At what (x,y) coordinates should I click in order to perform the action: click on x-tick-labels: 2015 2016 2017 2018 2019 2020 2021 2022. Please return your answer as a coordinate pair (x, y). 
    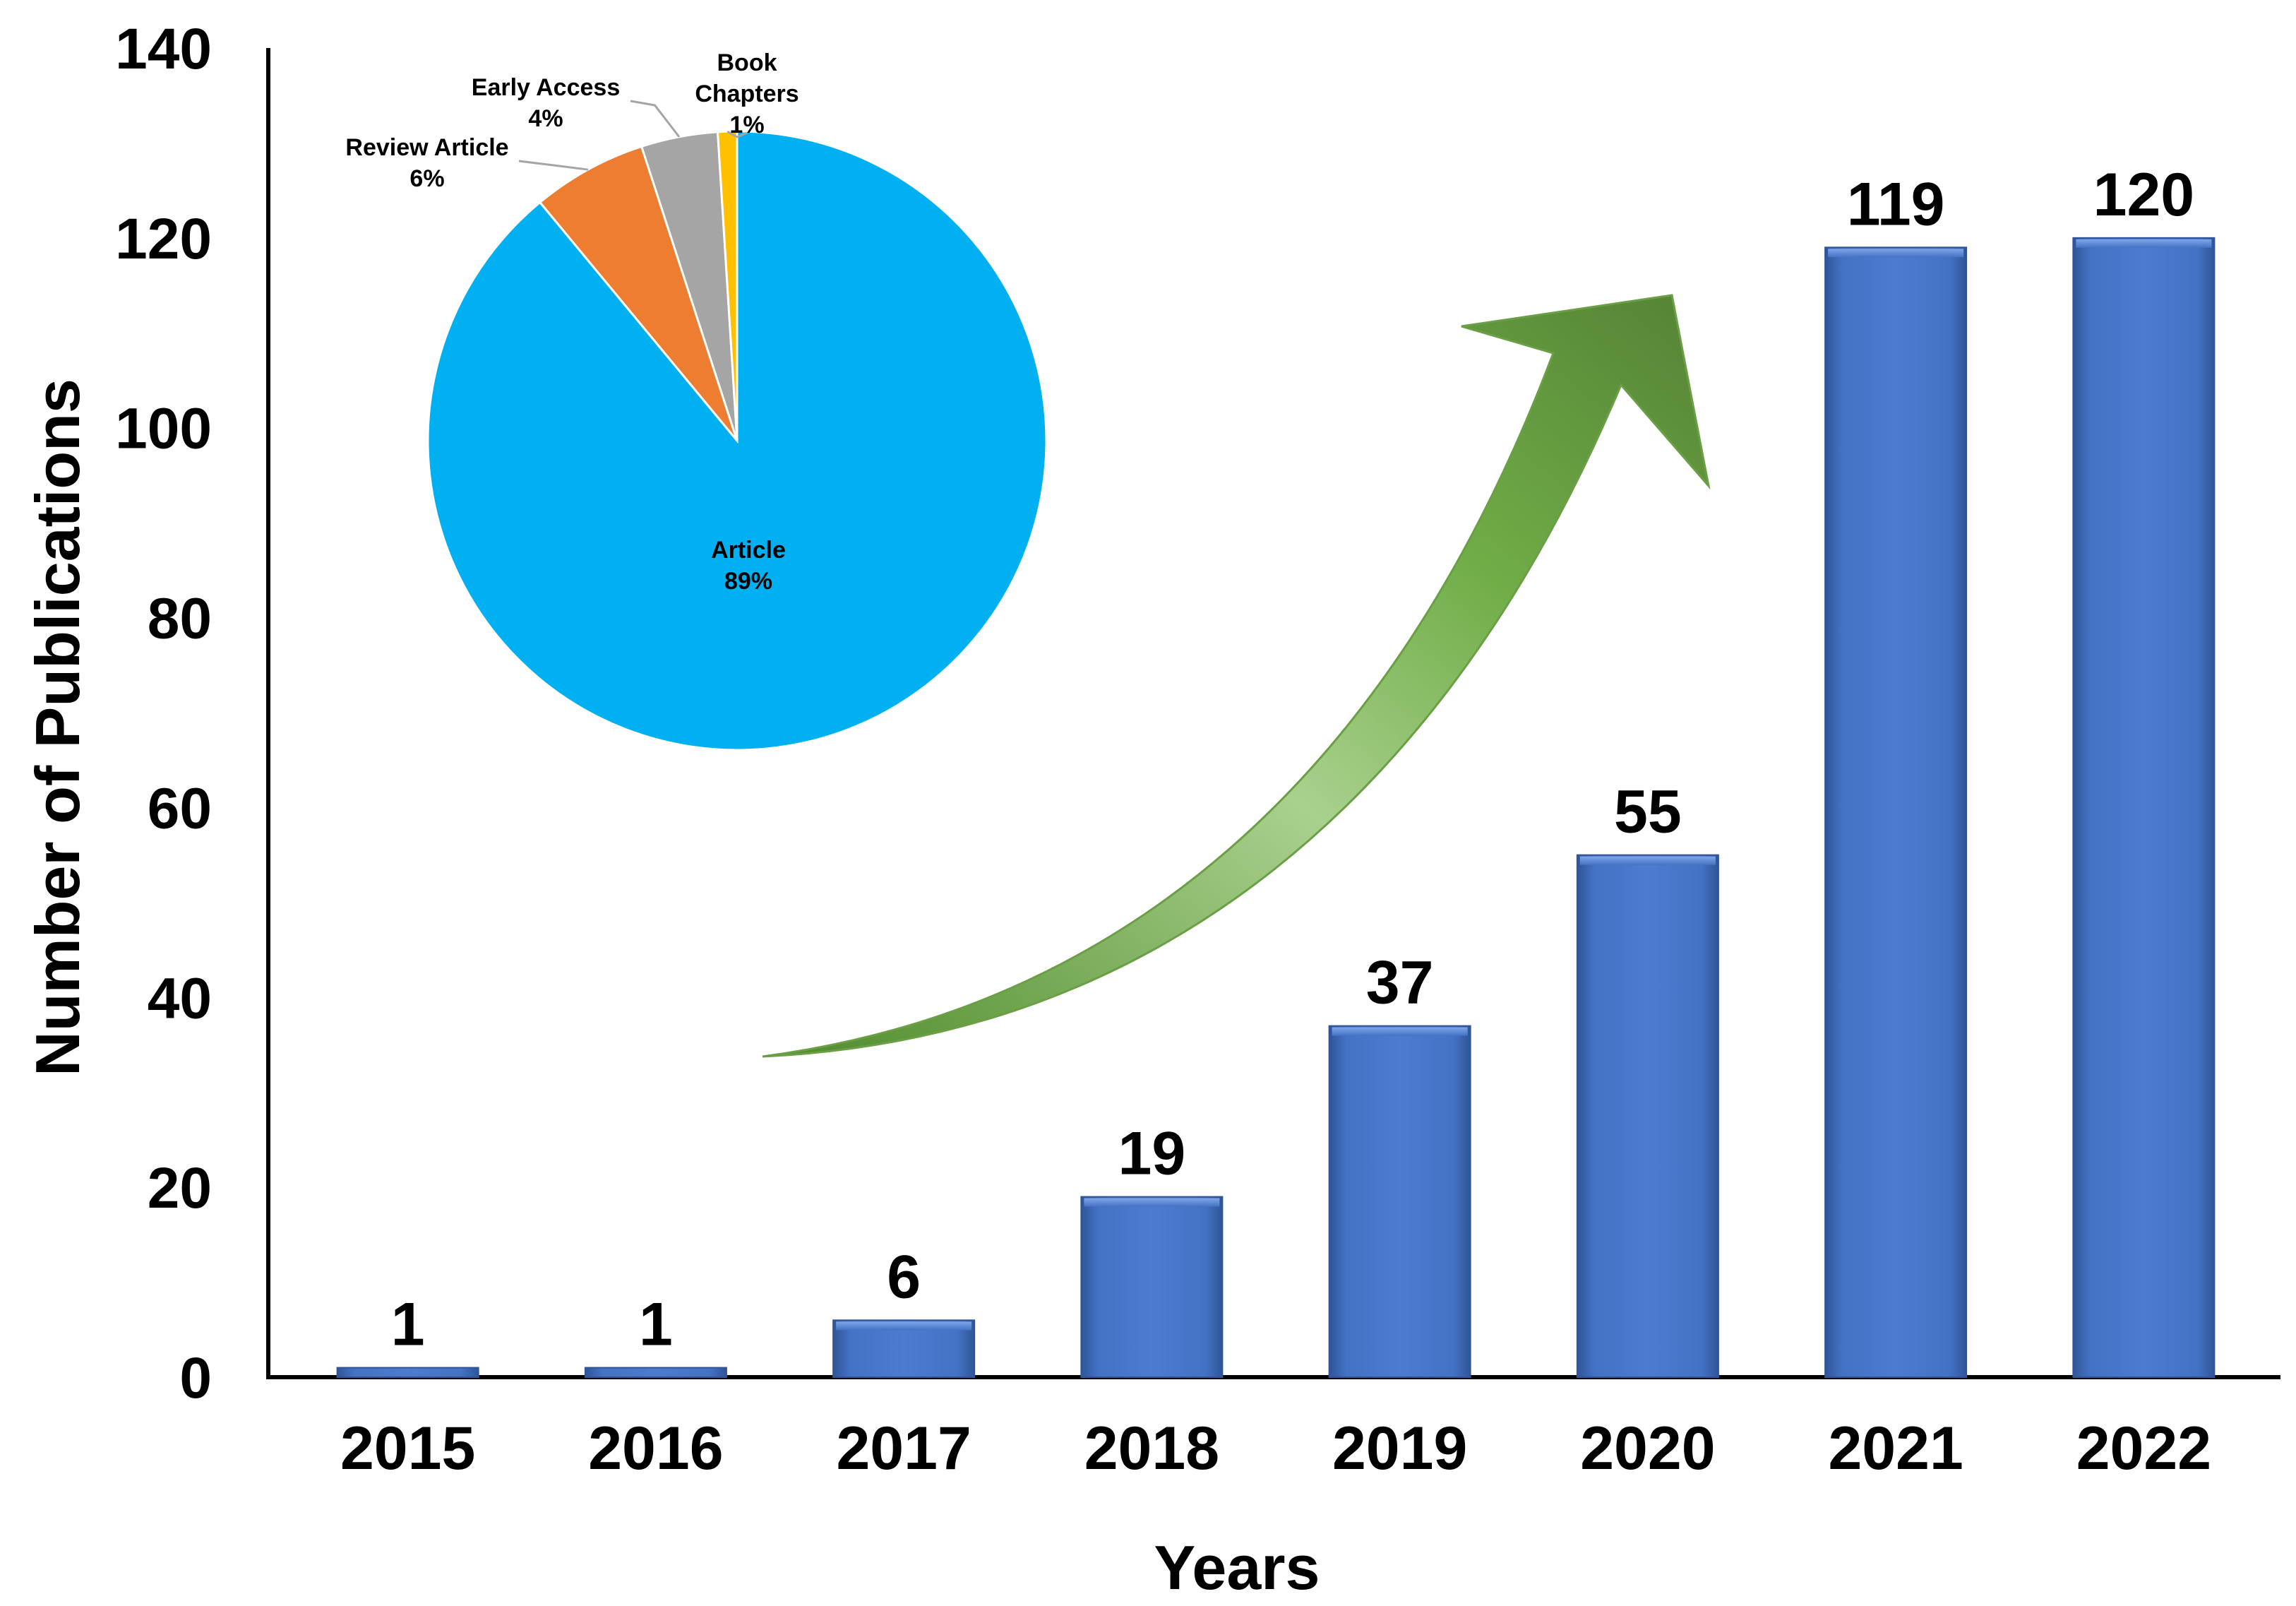
    Looking at the image, I should click on (1275, 1448).